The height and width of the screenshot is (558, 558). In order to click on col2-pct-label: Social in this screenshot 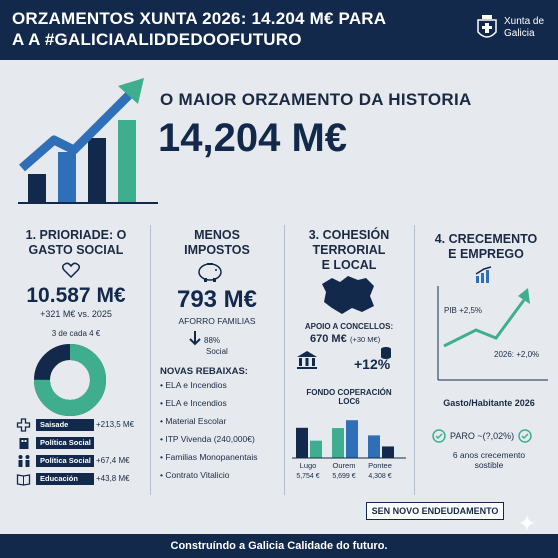, I will do `click(217, 351)`.